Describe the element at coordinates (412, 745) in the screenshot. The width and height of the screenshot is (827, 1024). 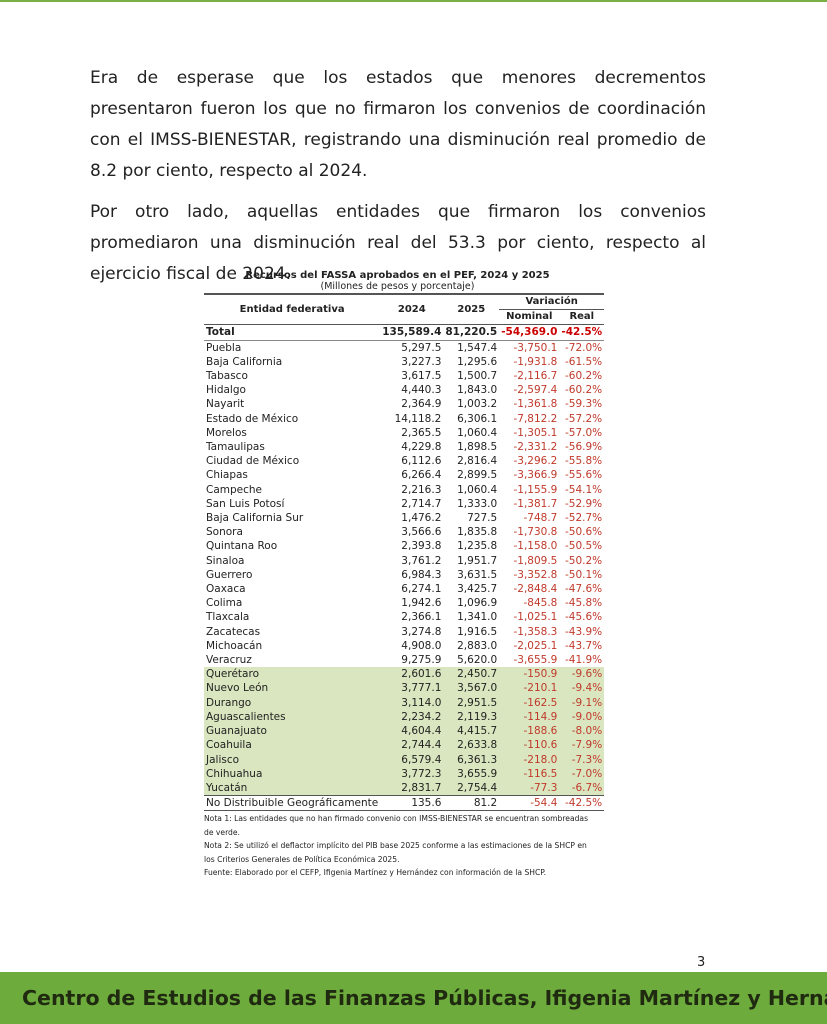
I see `value-2024-cell: 2,744.4` at that location.